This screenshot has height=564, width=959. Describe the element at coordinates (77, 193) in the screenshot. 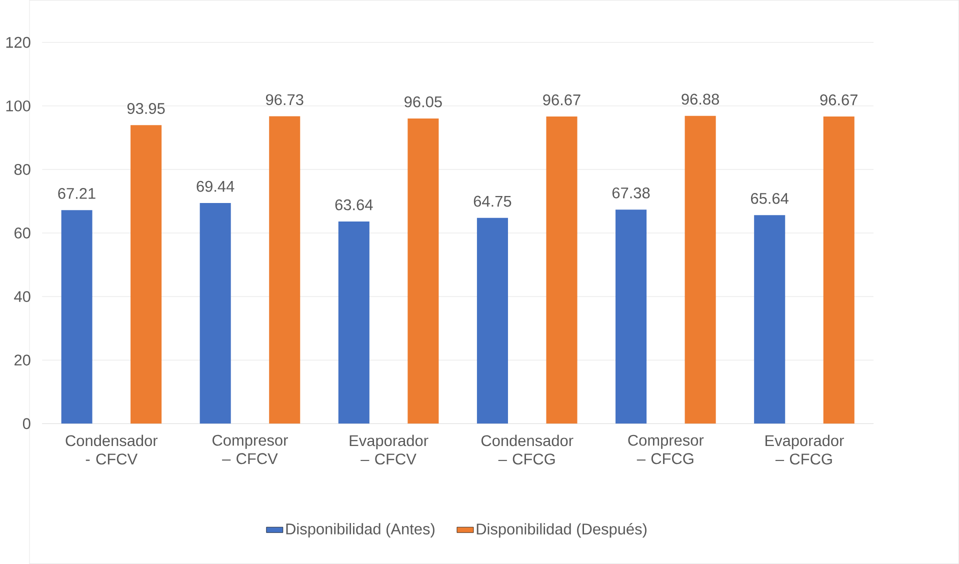

I see `data-label: 67.21` at that location.